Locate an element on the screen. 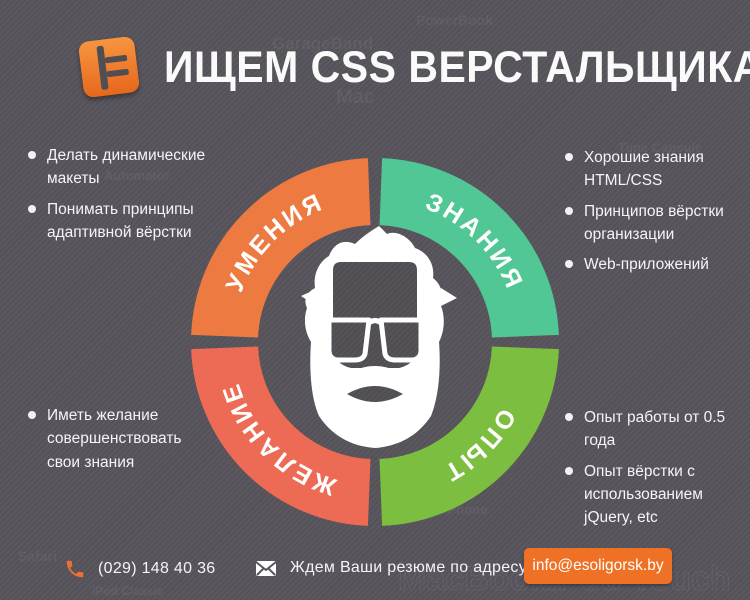 This screenshot has width=750, height=600. list-item-text: Принципов вёрстки организации is located at coordinates (654, 222).